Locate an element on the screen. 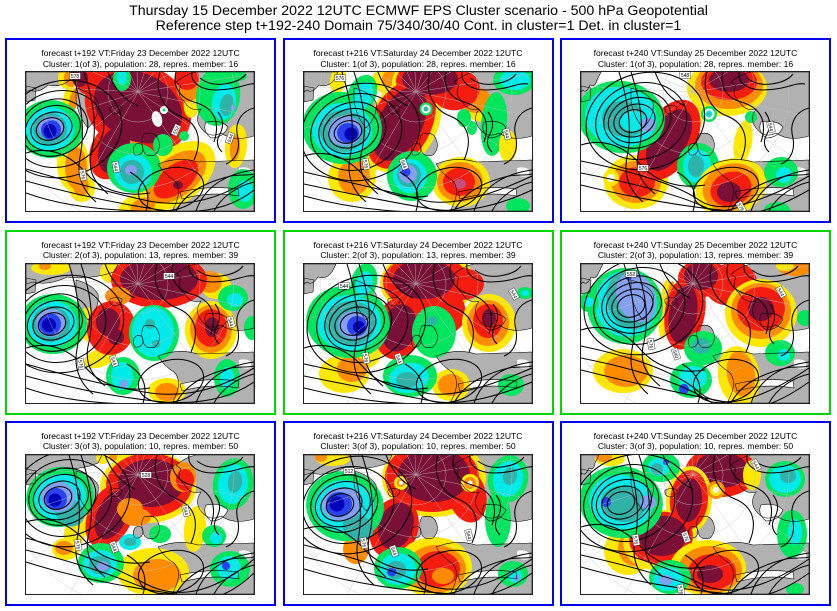 This screenshot has height=611, width=837. svg-text: 528 is located at coordinates (146, 476).